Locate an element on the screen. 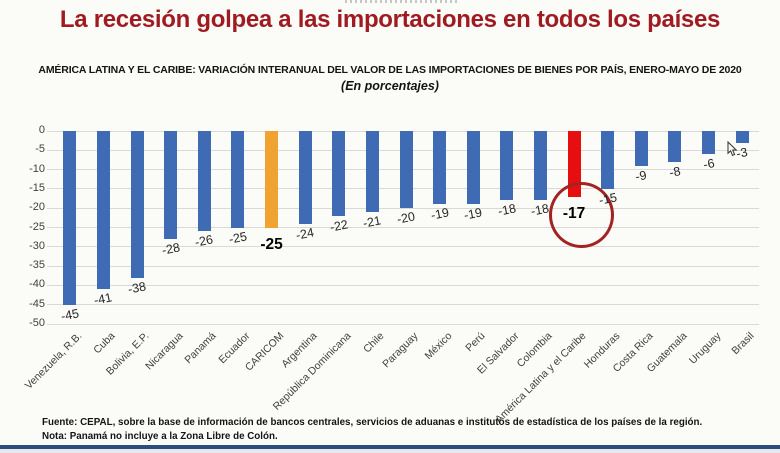  truncated-overlay-text is located at coordinates (402, 1).